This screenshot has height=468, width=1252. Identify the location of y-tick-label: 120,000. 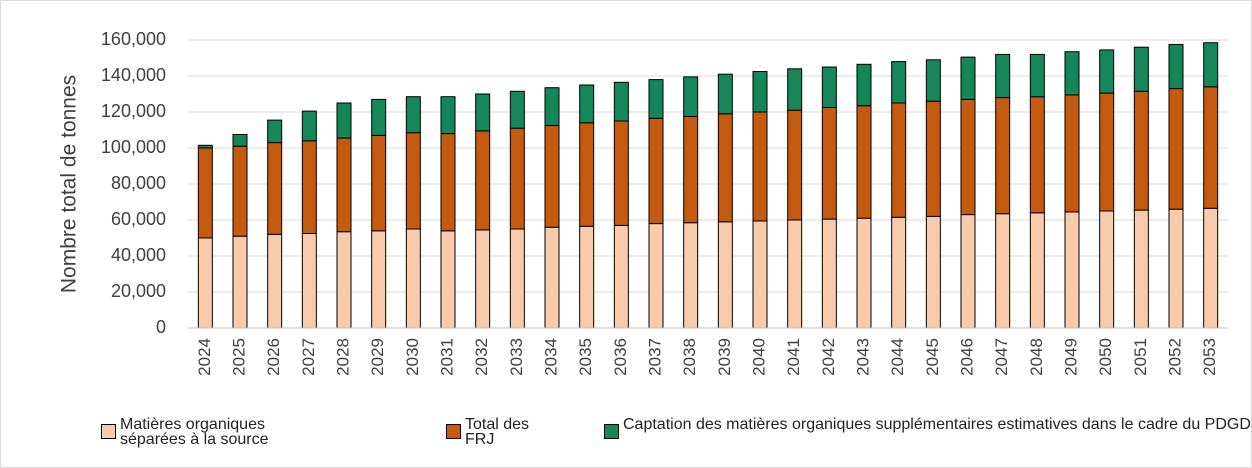
(133, 111).